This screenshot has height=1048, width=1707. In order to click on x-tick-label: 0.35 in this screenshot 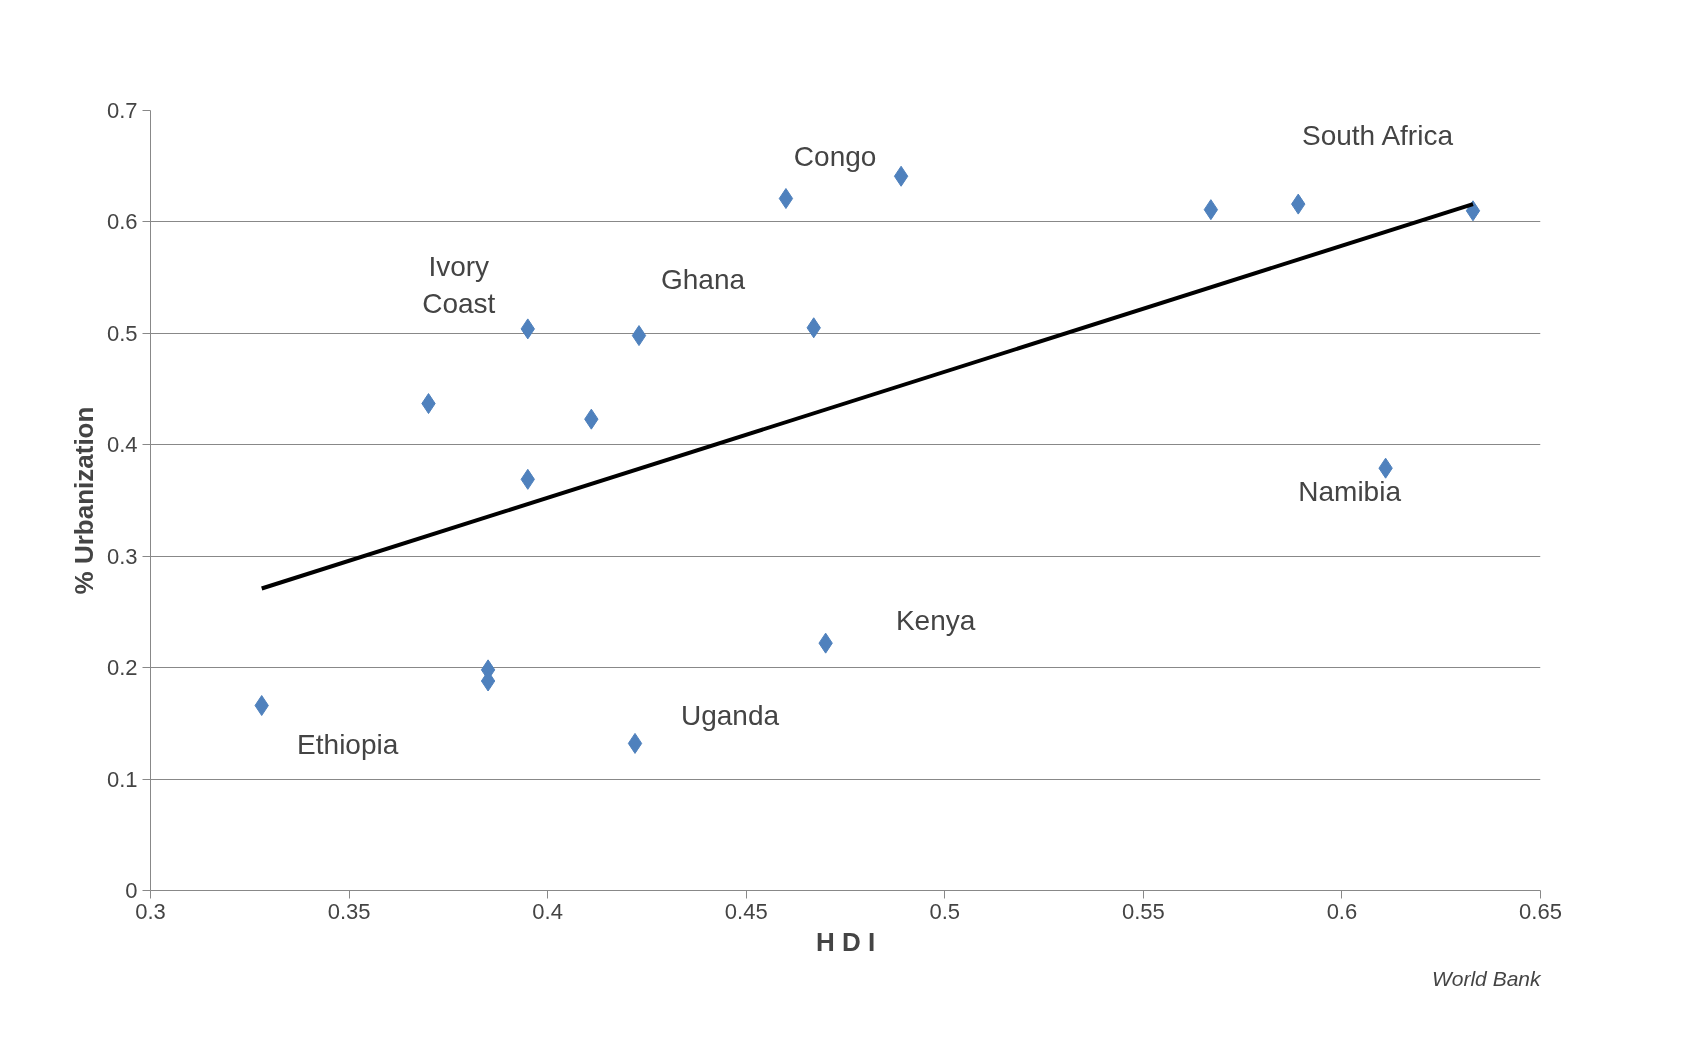, I will do `click(349, 911)`.